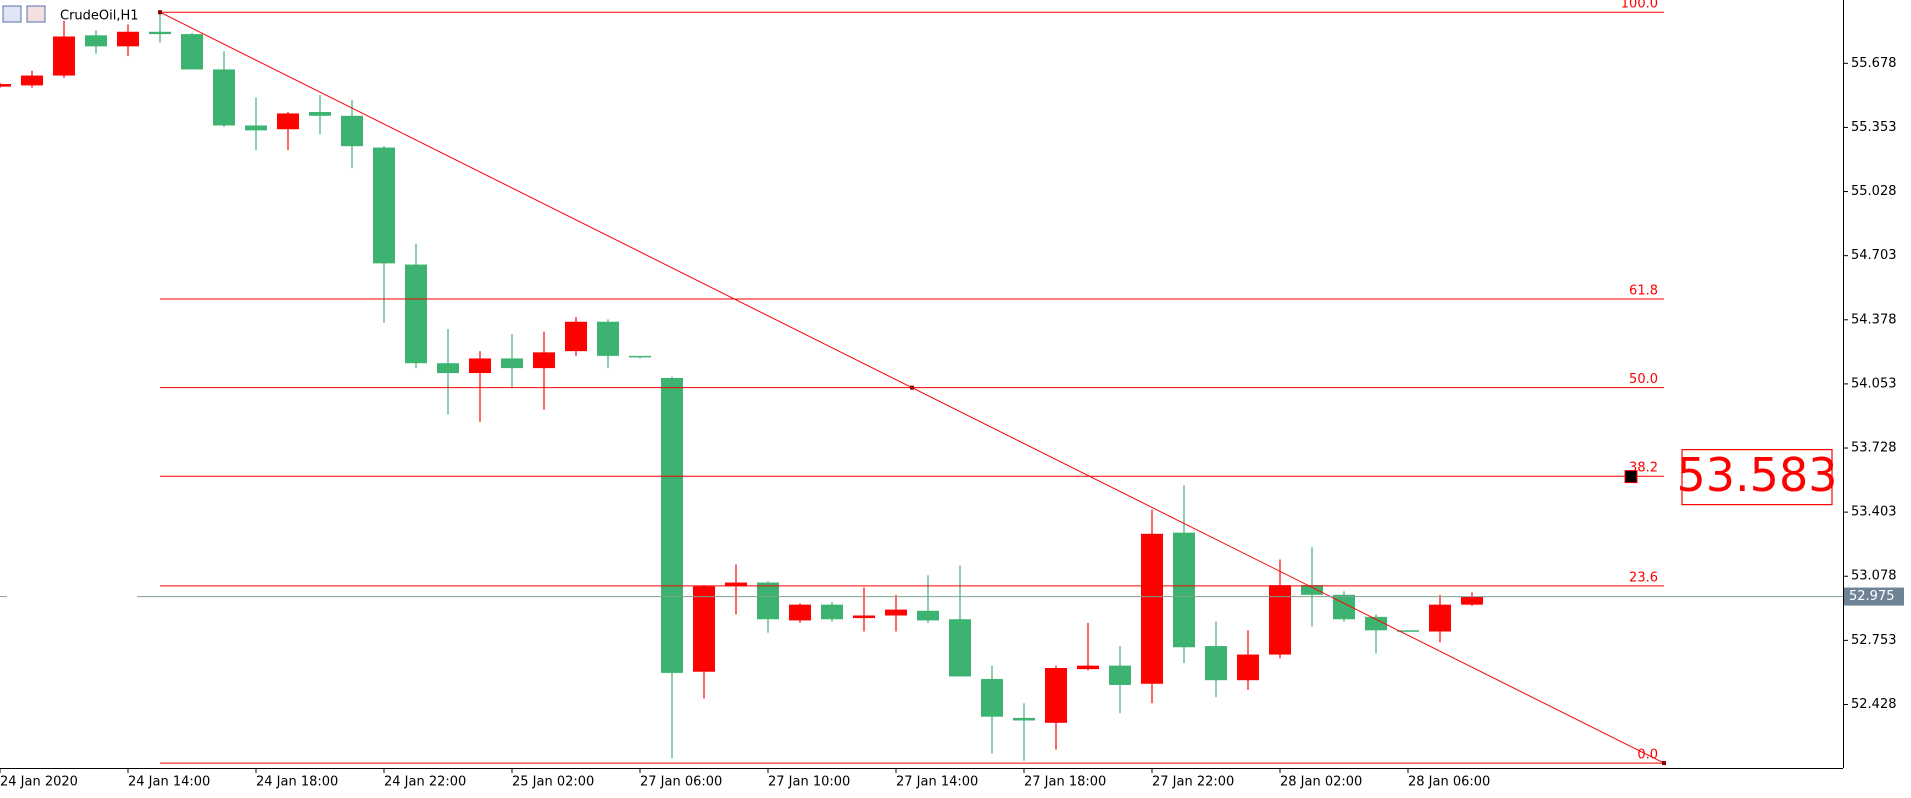  I want to click on y-tick-label: 55.028, so click(1874, 191).